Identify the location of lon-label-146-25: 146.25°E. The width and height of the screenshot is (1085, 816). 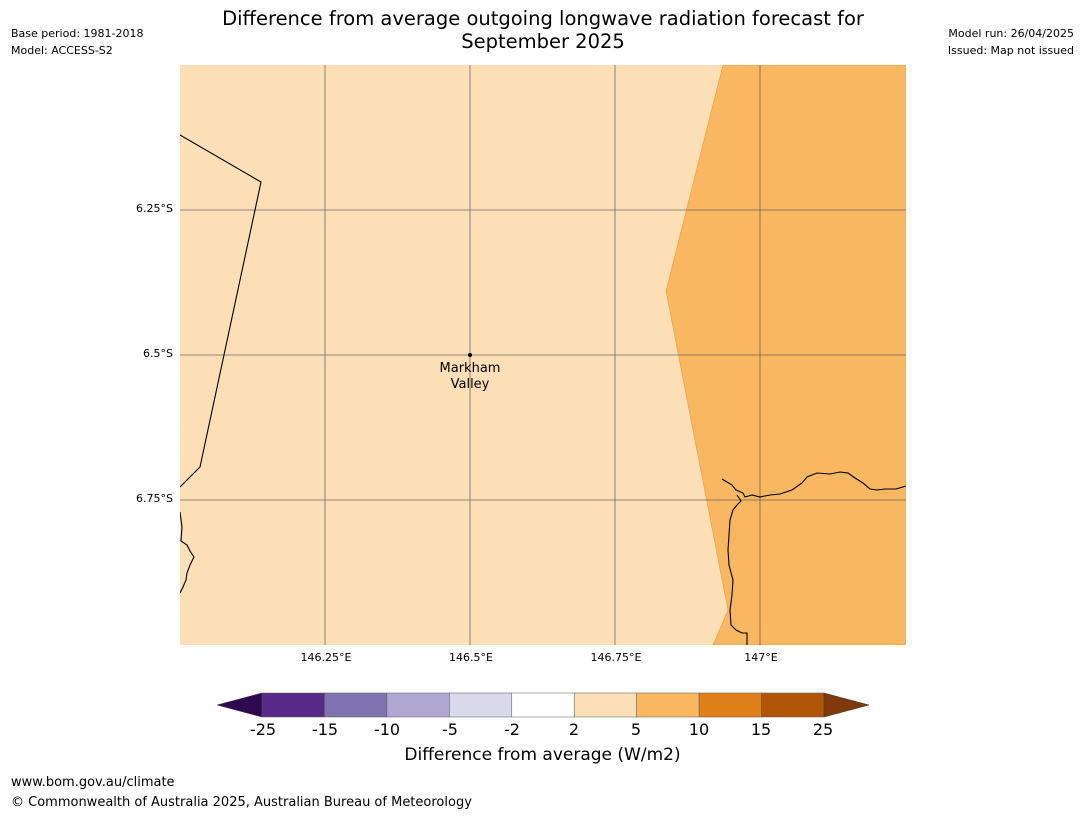
(326, 657).